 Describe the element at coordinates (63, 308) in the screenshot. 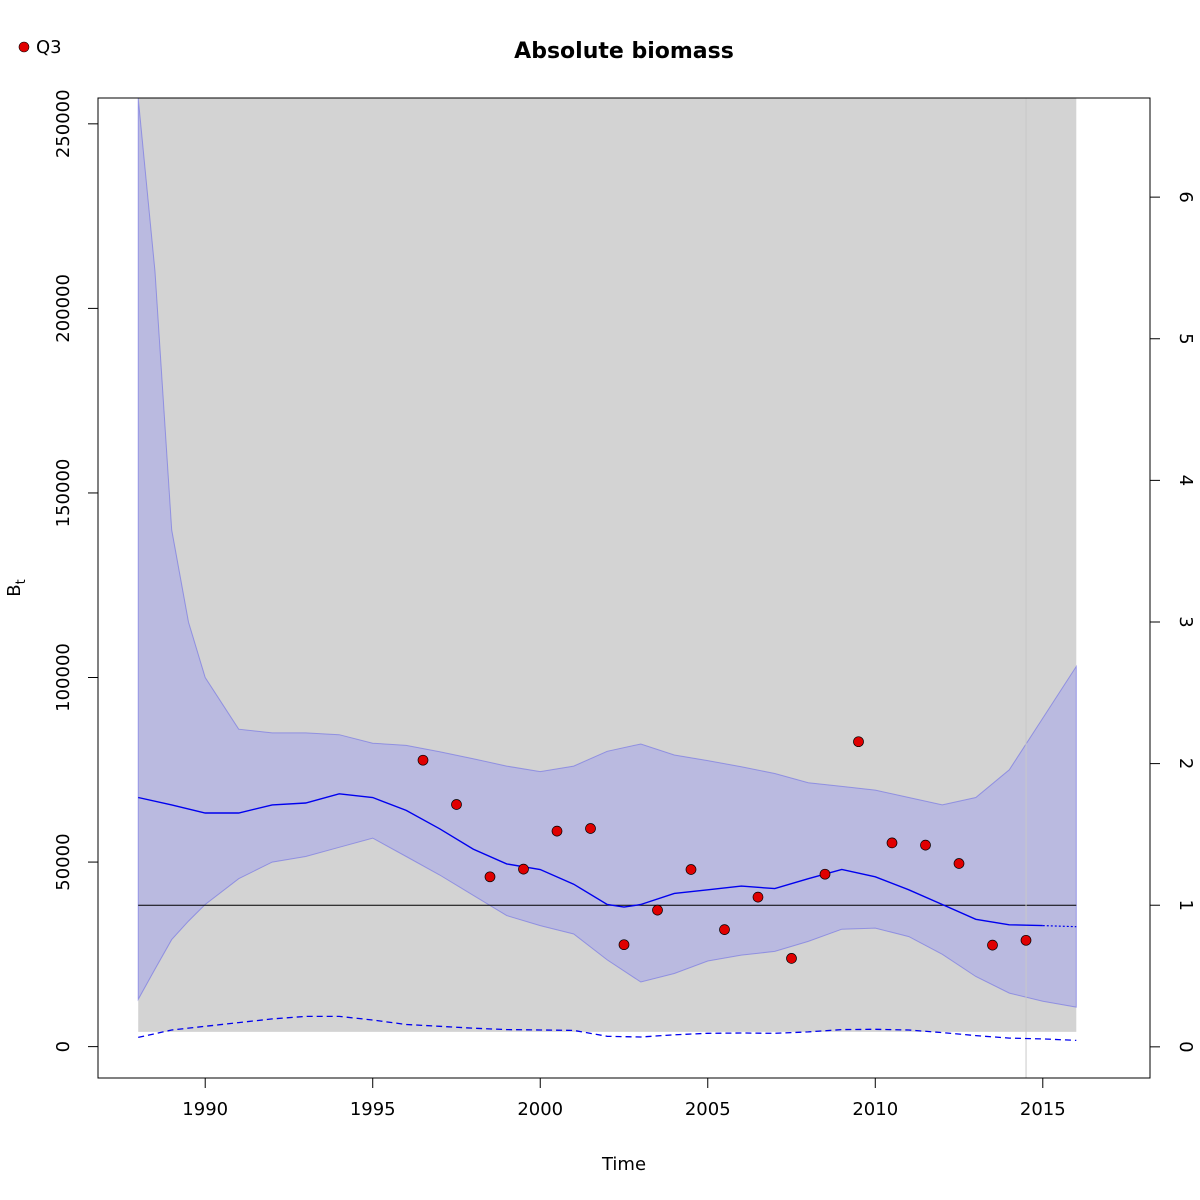

I see `y-axis-tick-label: 200000` at that location.